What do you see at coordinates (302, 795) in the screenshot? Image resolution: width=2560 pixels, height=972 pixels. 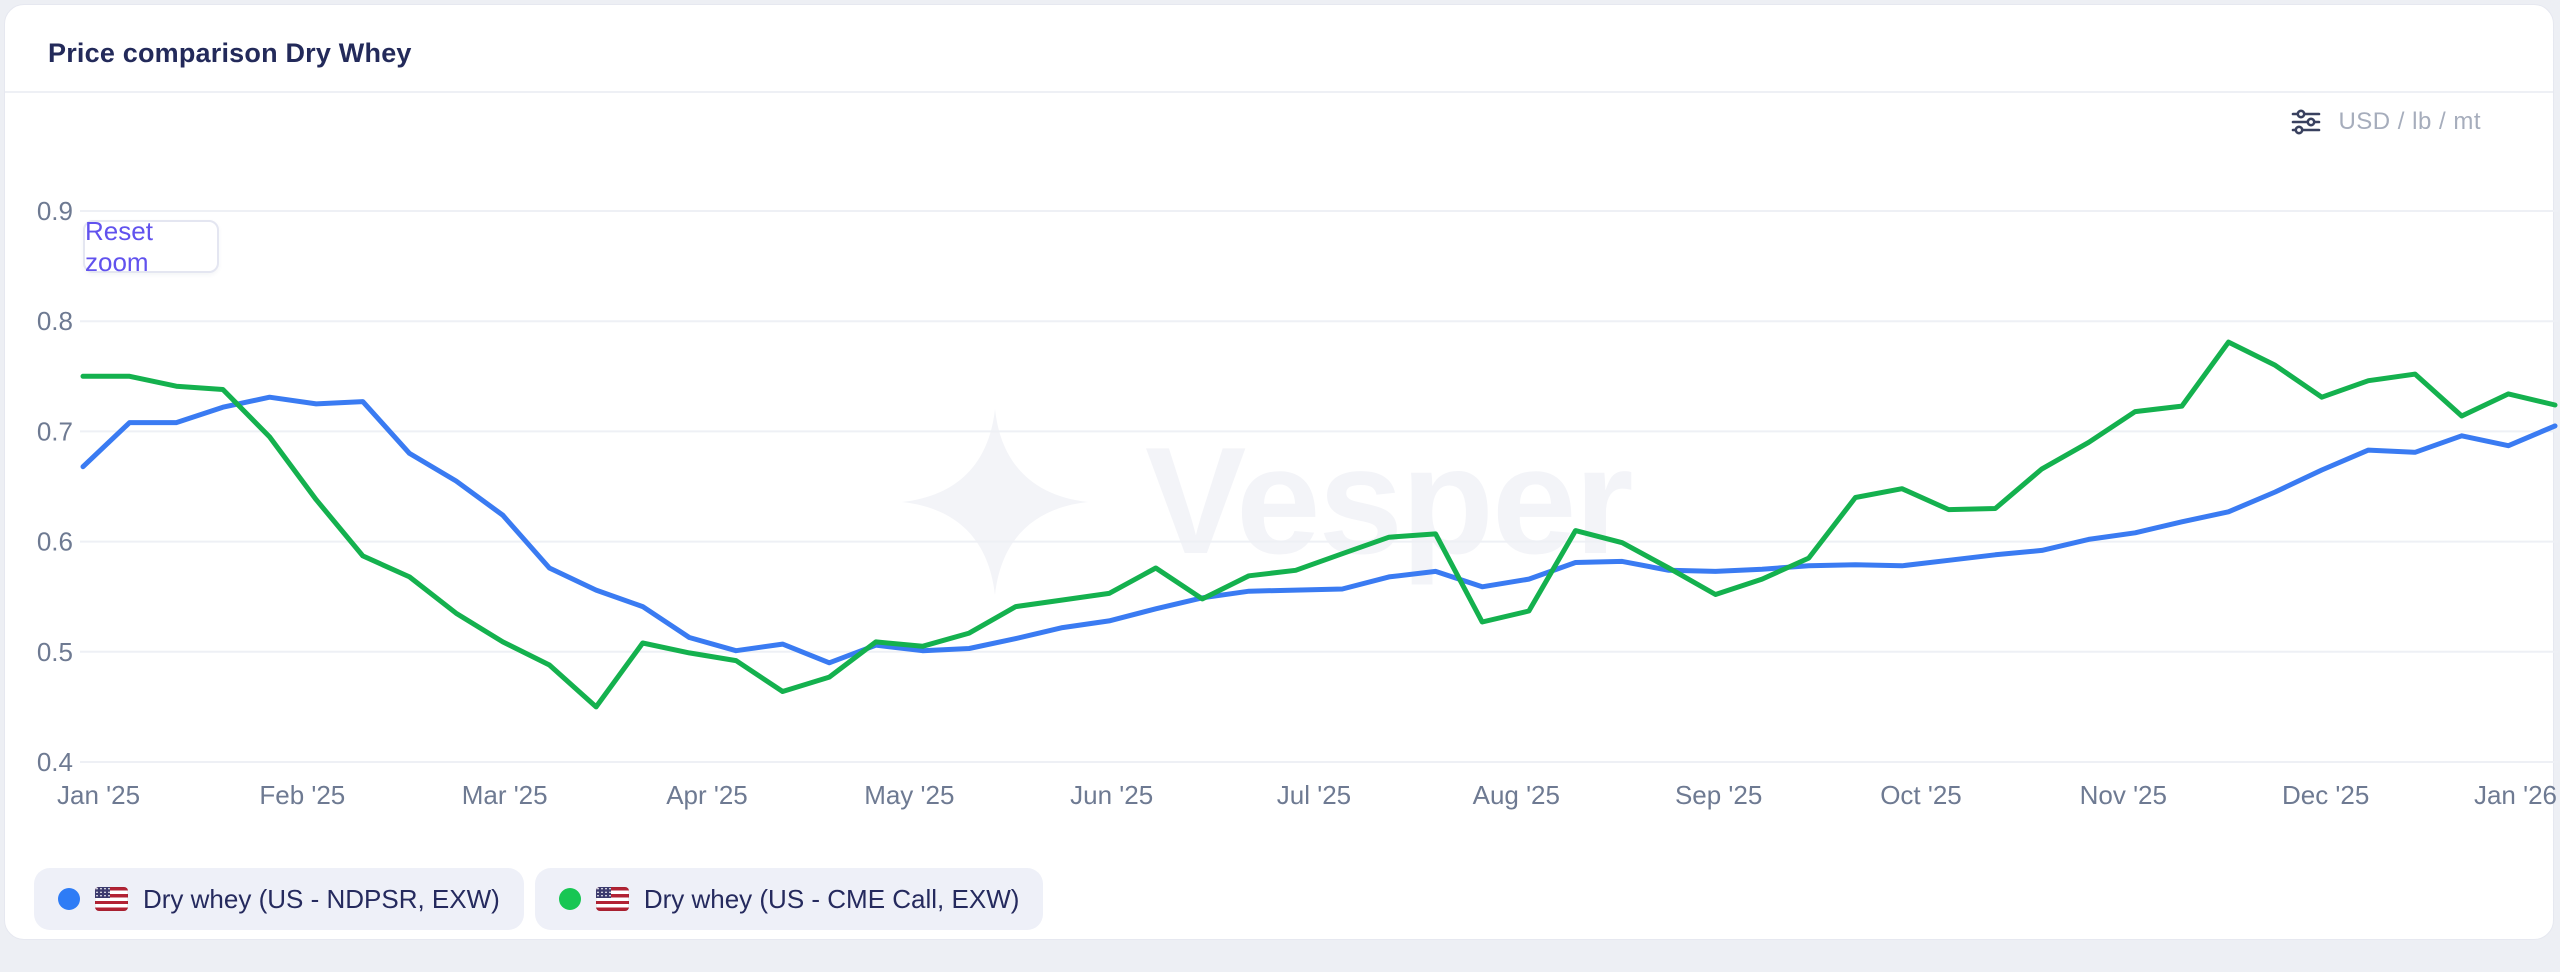 I see `x-axis-tick-label: Feb '25` at bounding box center [302, 795].